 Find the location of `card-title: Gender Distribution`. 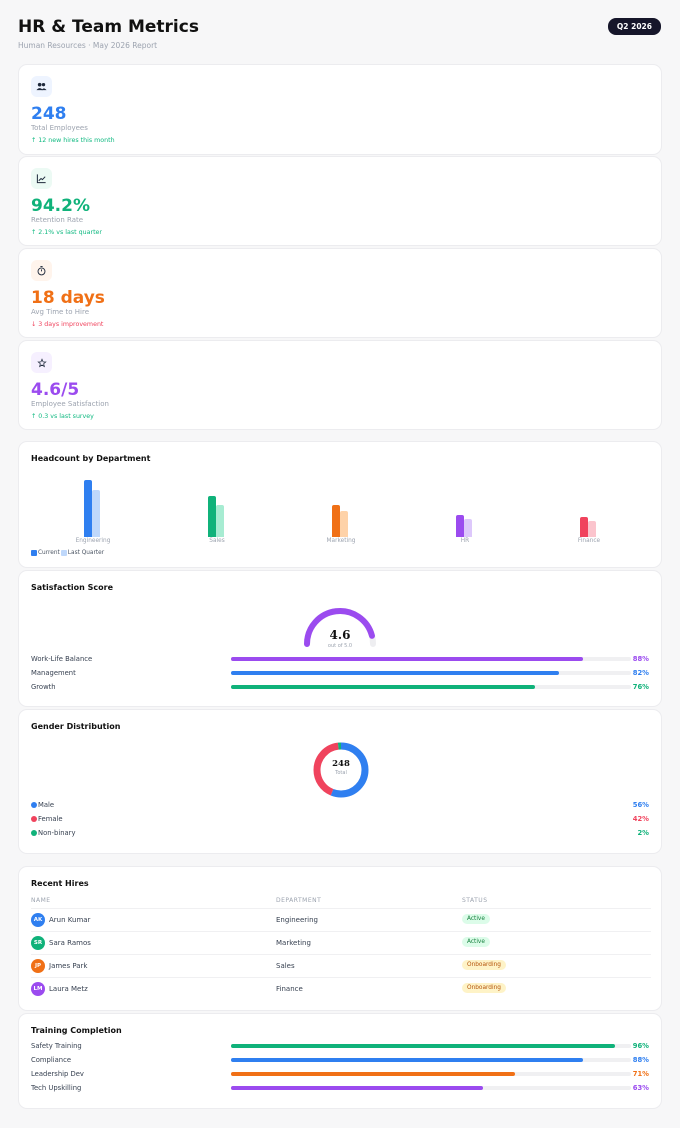

card-title: Gender Distribution is located at coordinates (76, 726).